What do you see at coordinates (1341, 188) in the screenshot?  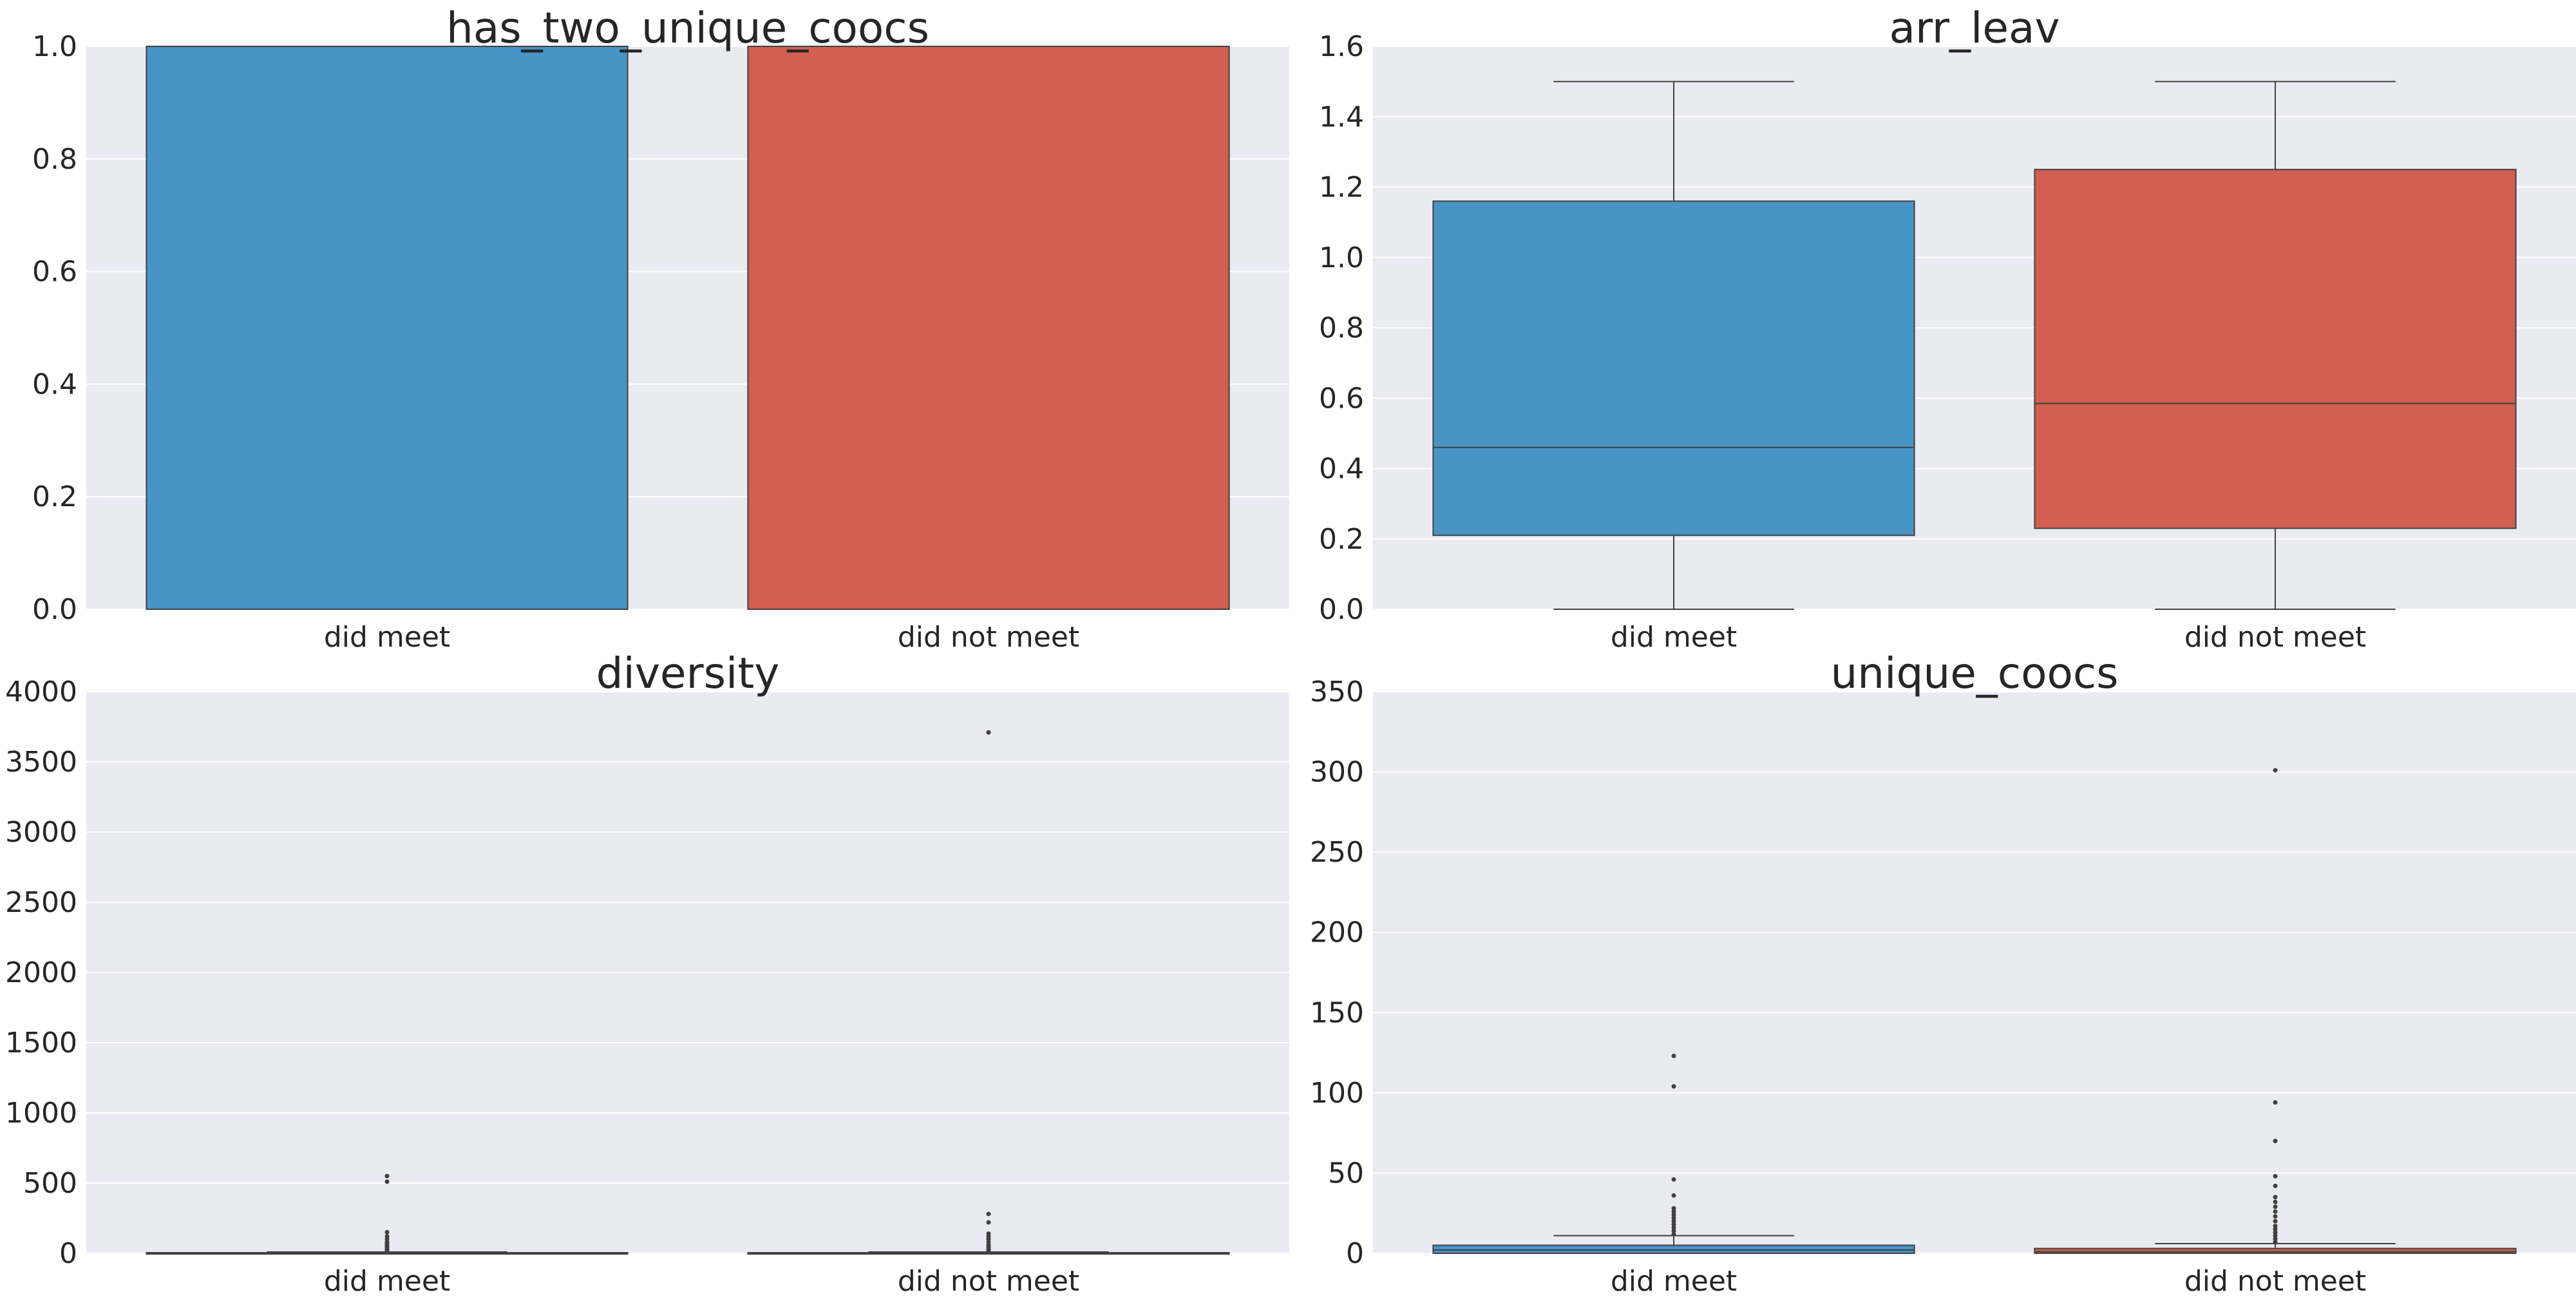 I see `y-tick-label: 1.2` at bounding box center [1341, 188].